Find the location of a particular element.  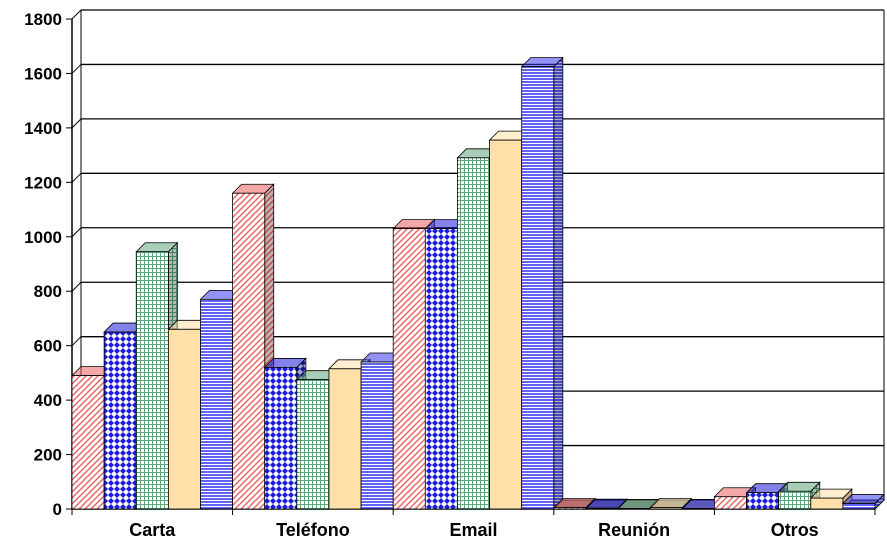

x-category-label: Teléfono is located at coordinates (313, 530).